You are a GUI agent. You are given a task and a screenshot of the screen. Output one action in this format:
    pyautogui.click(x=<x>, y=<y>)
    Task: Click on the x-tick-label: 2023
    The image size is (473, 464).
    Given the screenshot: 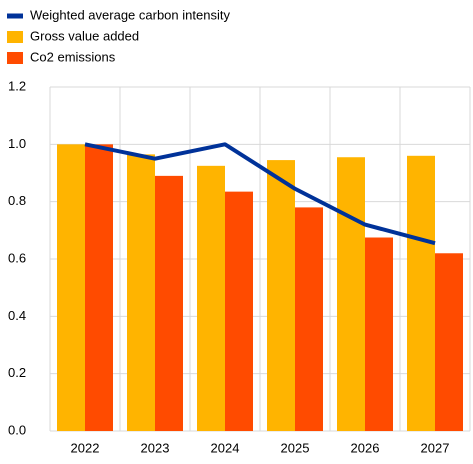 What is the action you would take?
    pyautogui.click(x=155, y=447)
    